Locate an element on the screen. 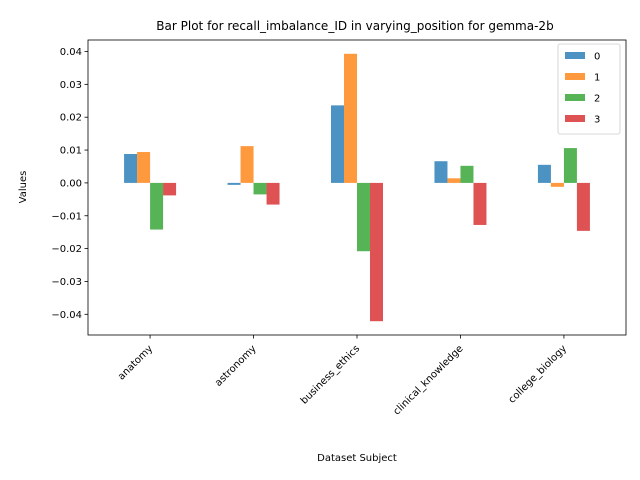  x-tick-label-anatomy: anatomy is located at coordinates (135, 362).